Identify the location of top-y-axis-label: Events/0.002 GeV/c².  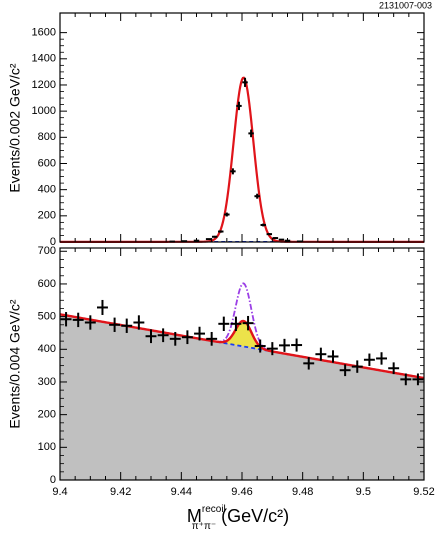
(15, 128).